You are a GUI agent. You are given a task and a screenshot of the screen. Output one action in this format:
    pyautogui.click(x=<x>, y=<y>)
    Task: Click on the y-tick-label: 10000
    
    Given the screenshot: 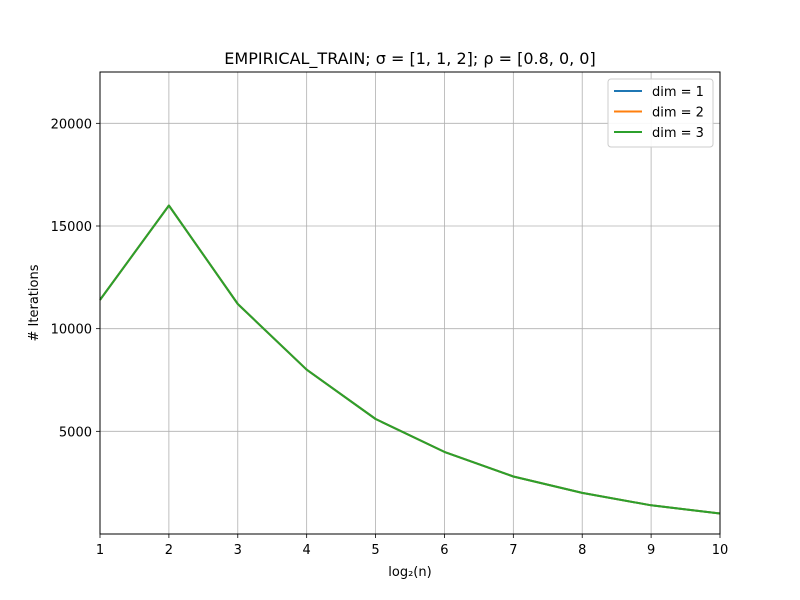 What is the action you would take?
    pyautogui.click(x=71, y=330)
    